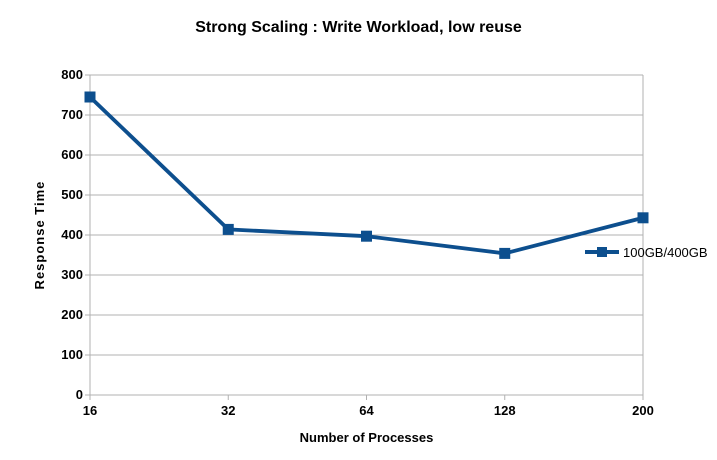 This screenshot has height=460, width=717. Describe the element at coordinates (602, 252) in the screenshot. I see `legend-line-marker-icon` at that location.